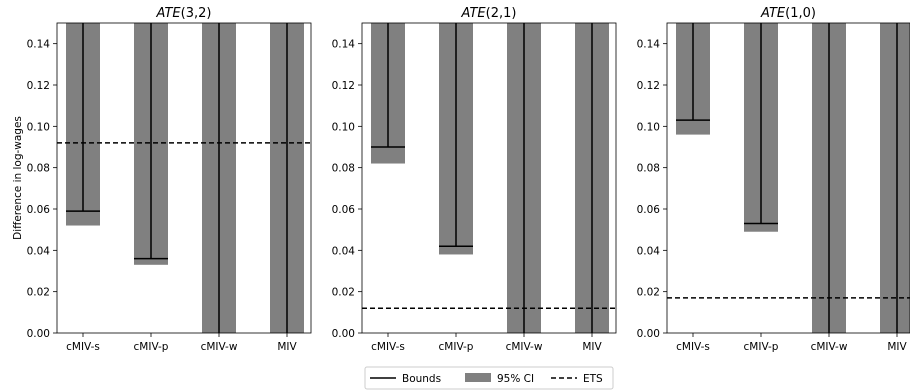 This screenshot has width=910, height=392. Describe the element at coordinates (421, 379) in the screenshot. I see `legend-bounds-label: Bounds` at that location.